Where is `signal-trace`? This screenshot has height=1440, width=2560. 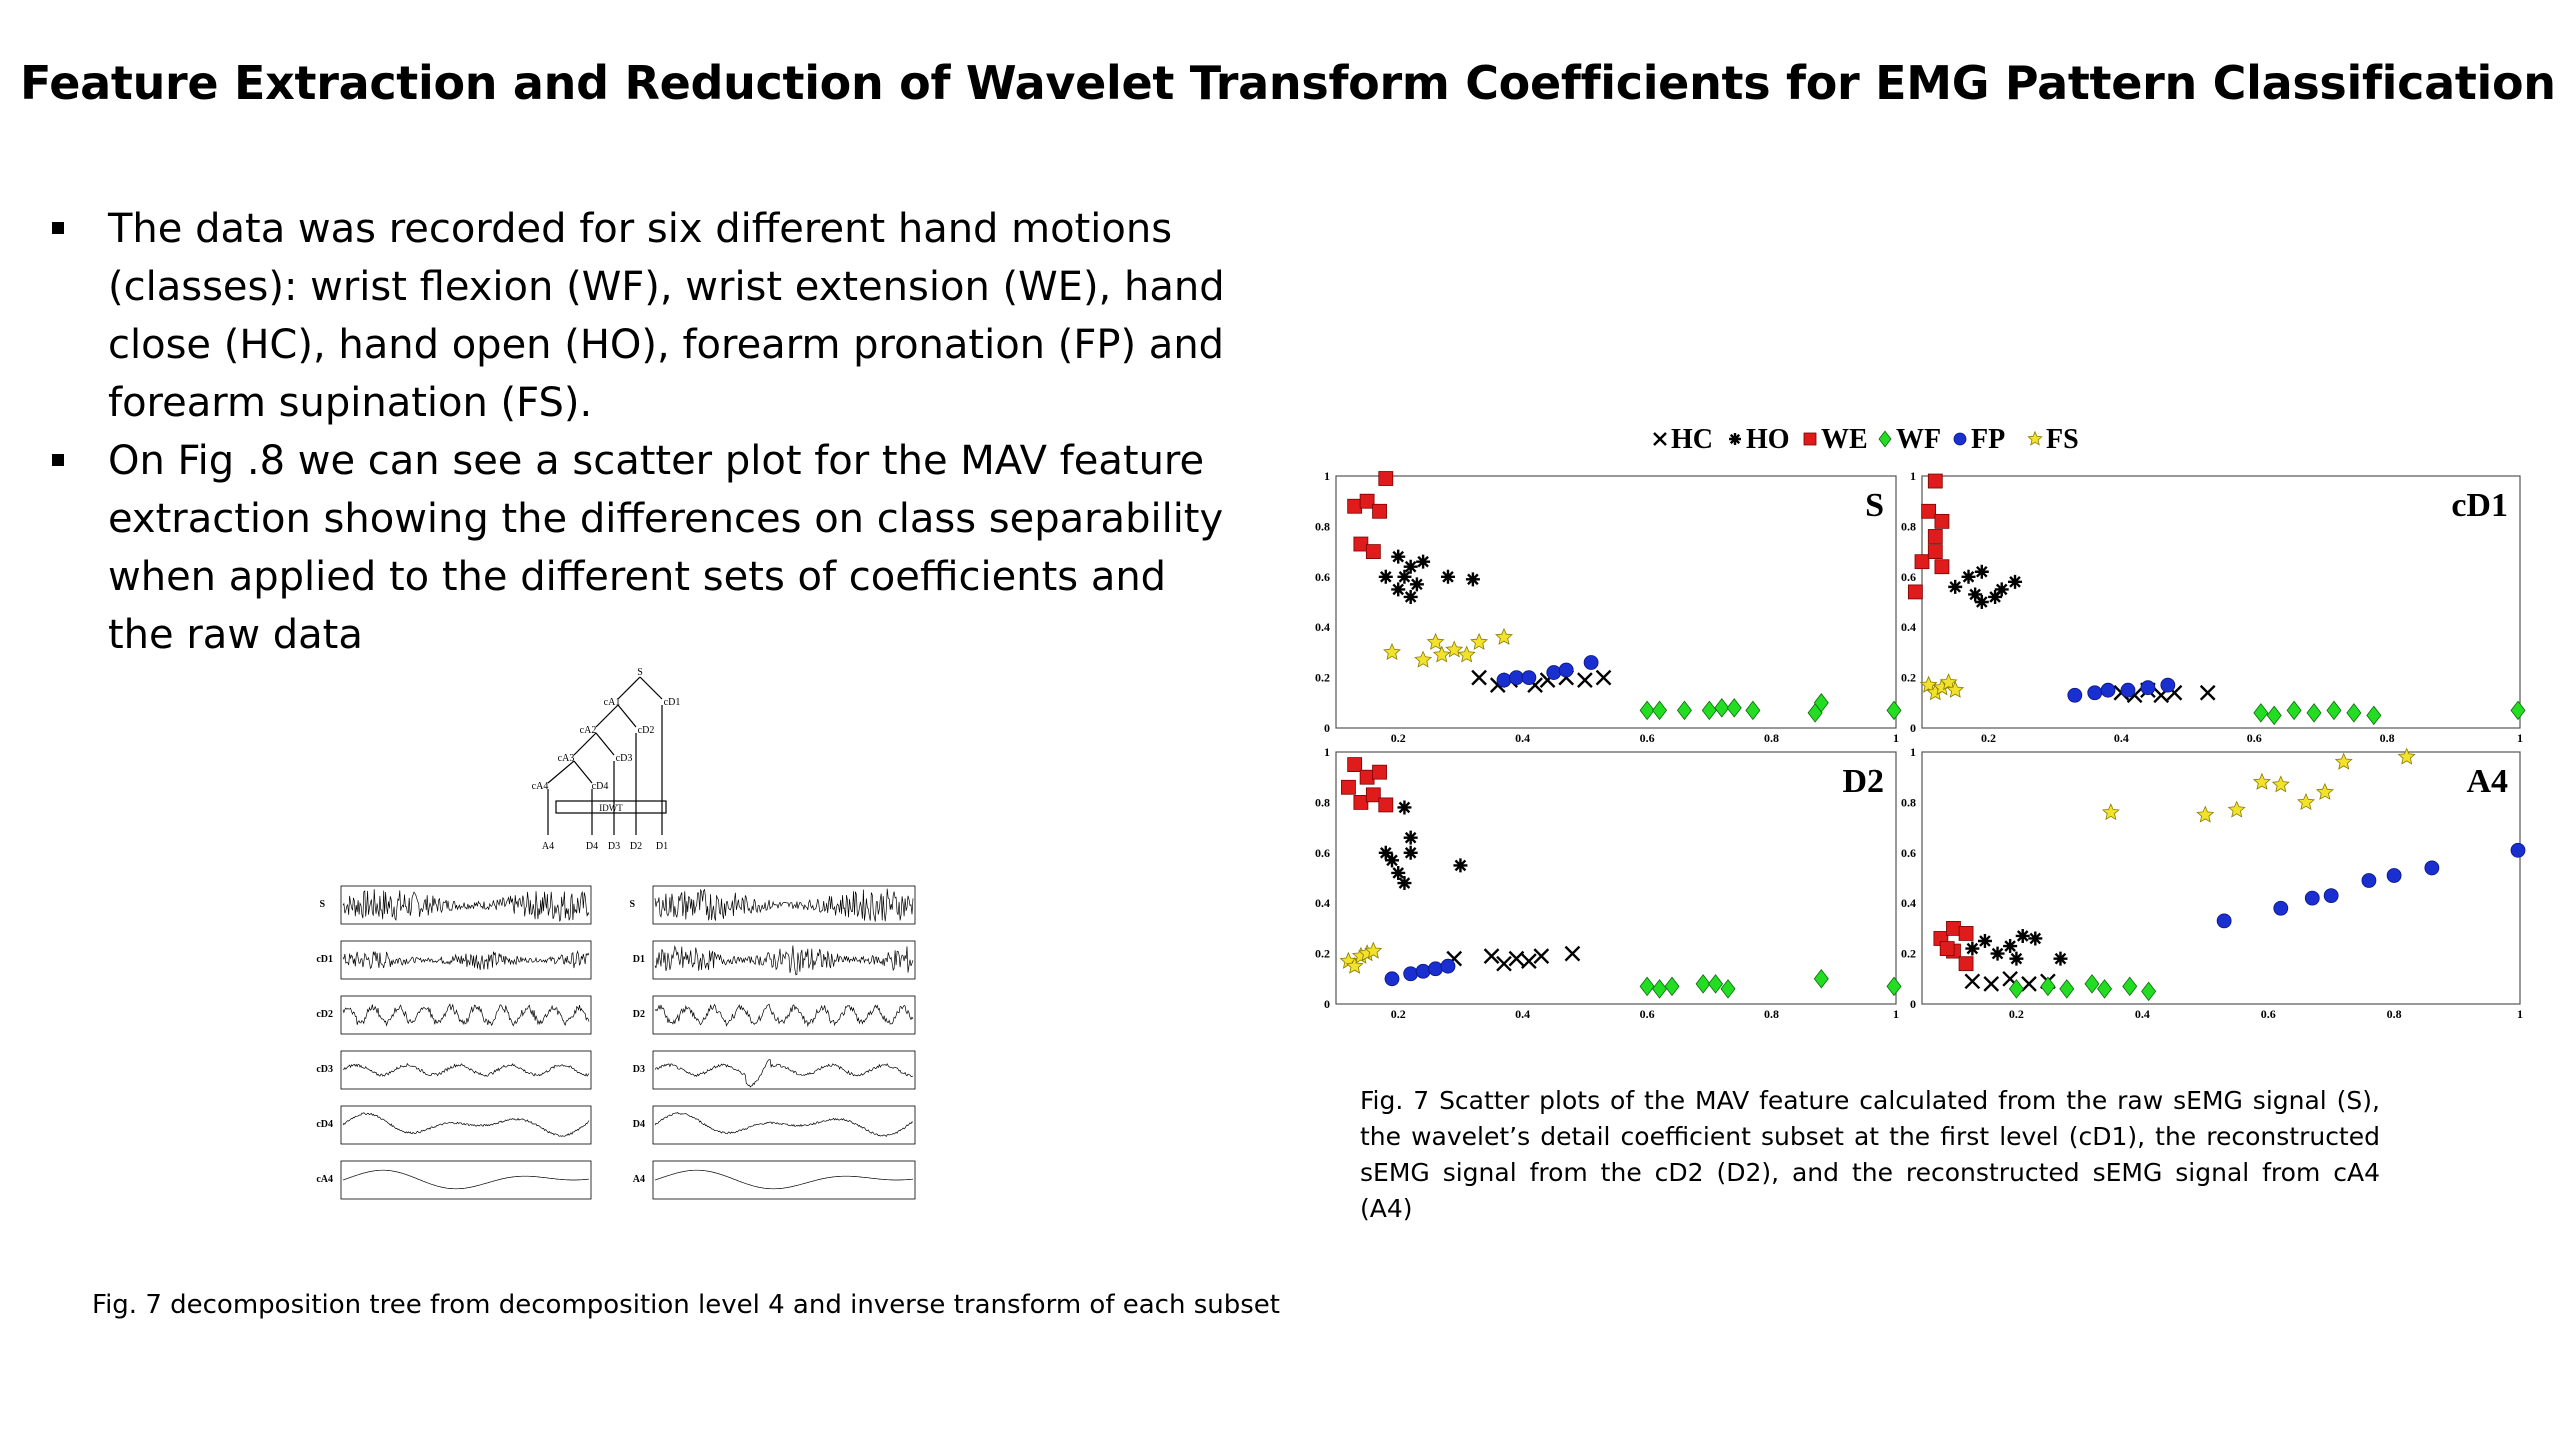 signal-trace is located at coordinates (466, 1069).